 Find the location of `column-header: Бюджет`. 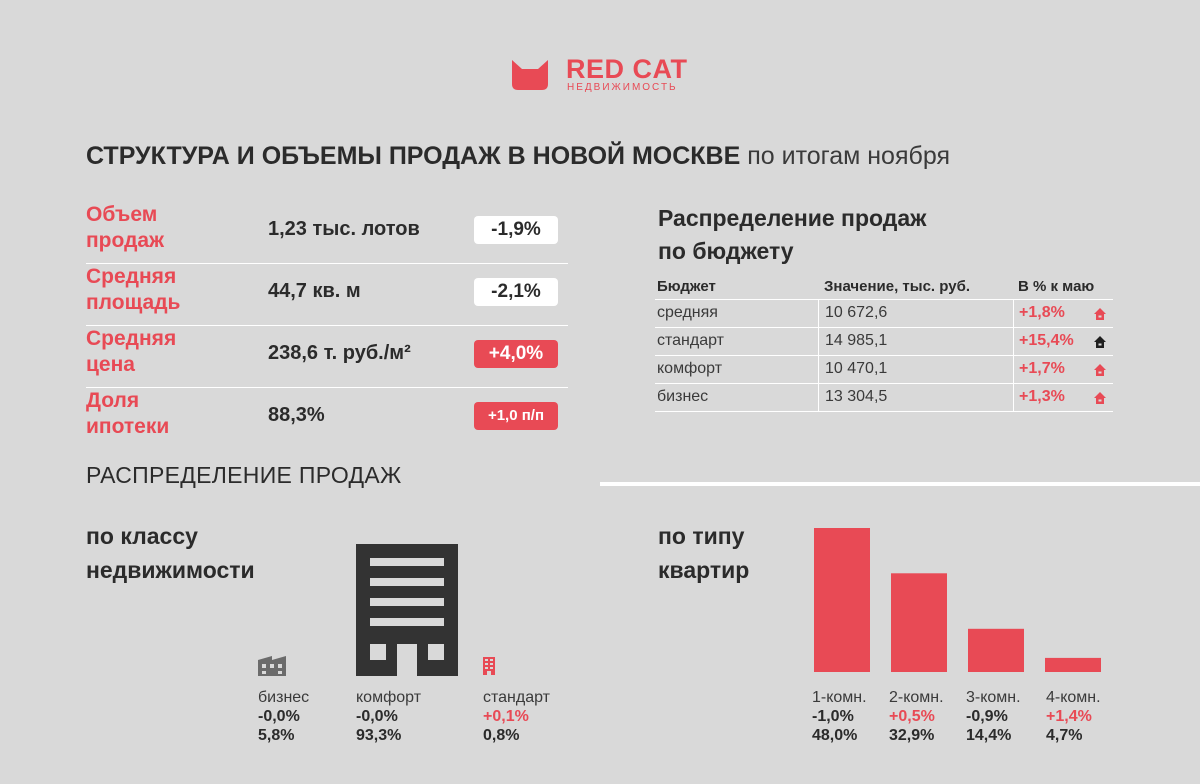

column-header: Бюджет is located at coordinates (686, 286).